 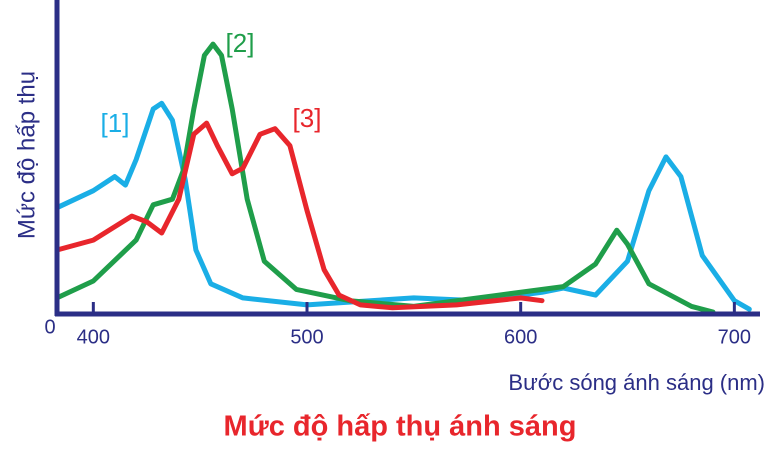 What do you see at coordinates (93, 337) in the screenshot?
I see `x-tick-label: 400` at bounding box center [93, 337].